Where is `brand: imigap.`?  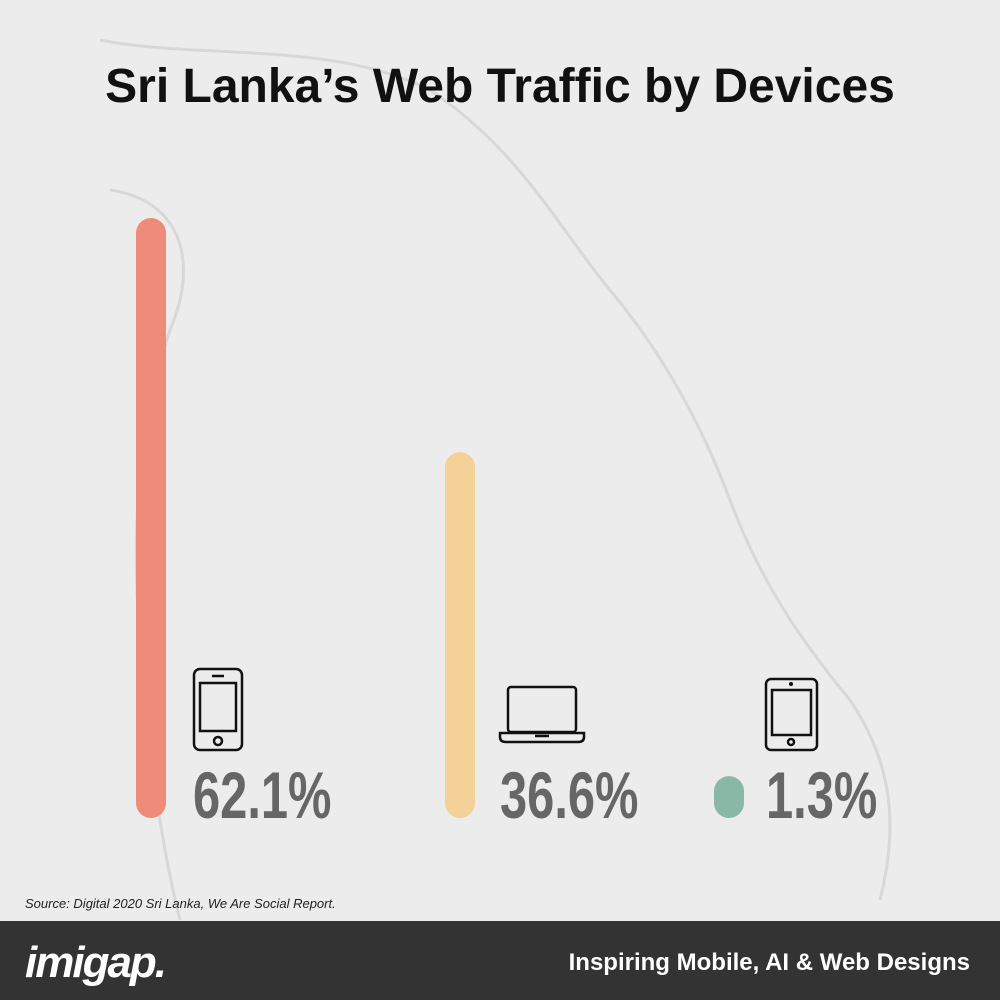 brand: imigap. is located at coordinates (95, 962).